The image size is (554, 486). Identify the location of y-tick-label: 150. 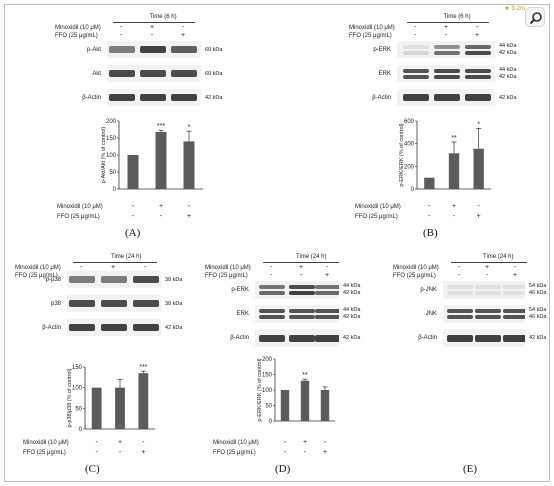
(111, 139).